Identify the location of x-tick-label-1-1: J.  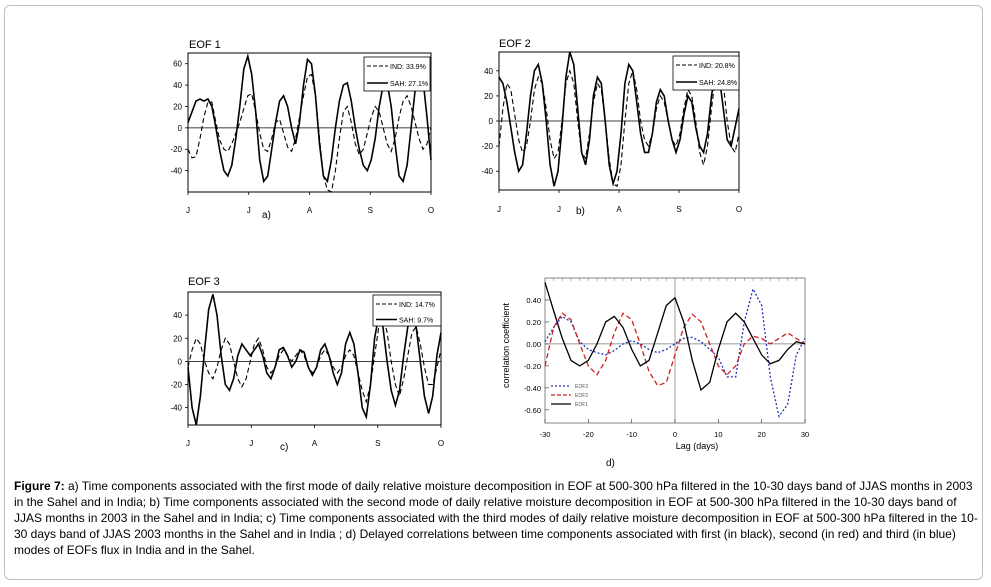
(559, 209).